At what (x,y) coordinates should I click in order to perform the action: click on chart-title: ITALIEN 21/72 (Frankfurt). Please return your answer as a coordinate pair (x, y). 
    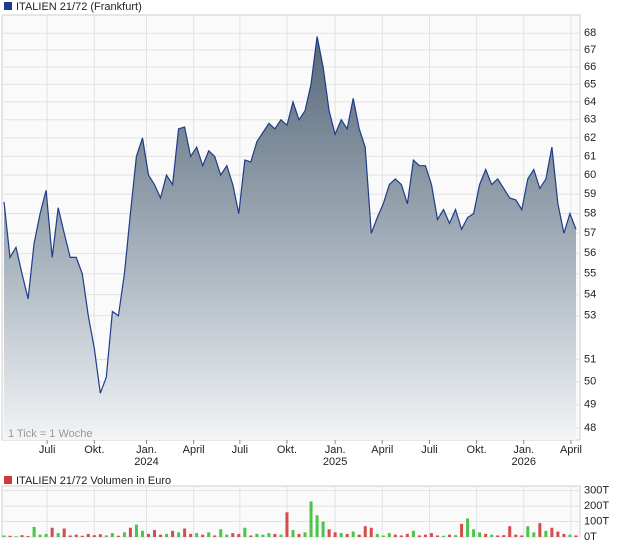
    Looking at the image, I should click on (79, 7).